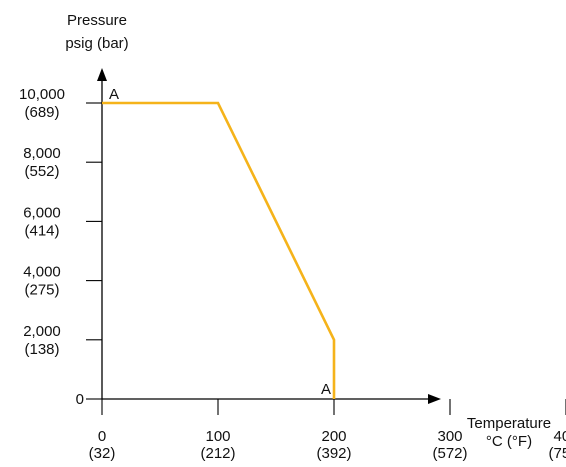 The height and width of the screenshot is (467, 566). What do you see at coordinates (41, 171) in the screenshot?
I see `y-tick-label-bar: (552)` at bounding box center [41, 171].